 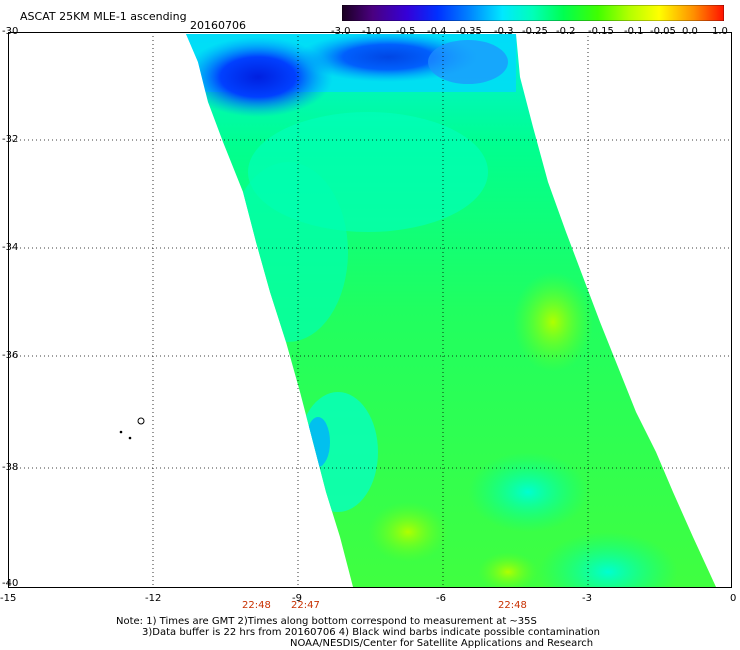 What do you see at coordinates (153, 598) in the screenshot?
I see `lon-label: -12` at bounding box center [153, 598].